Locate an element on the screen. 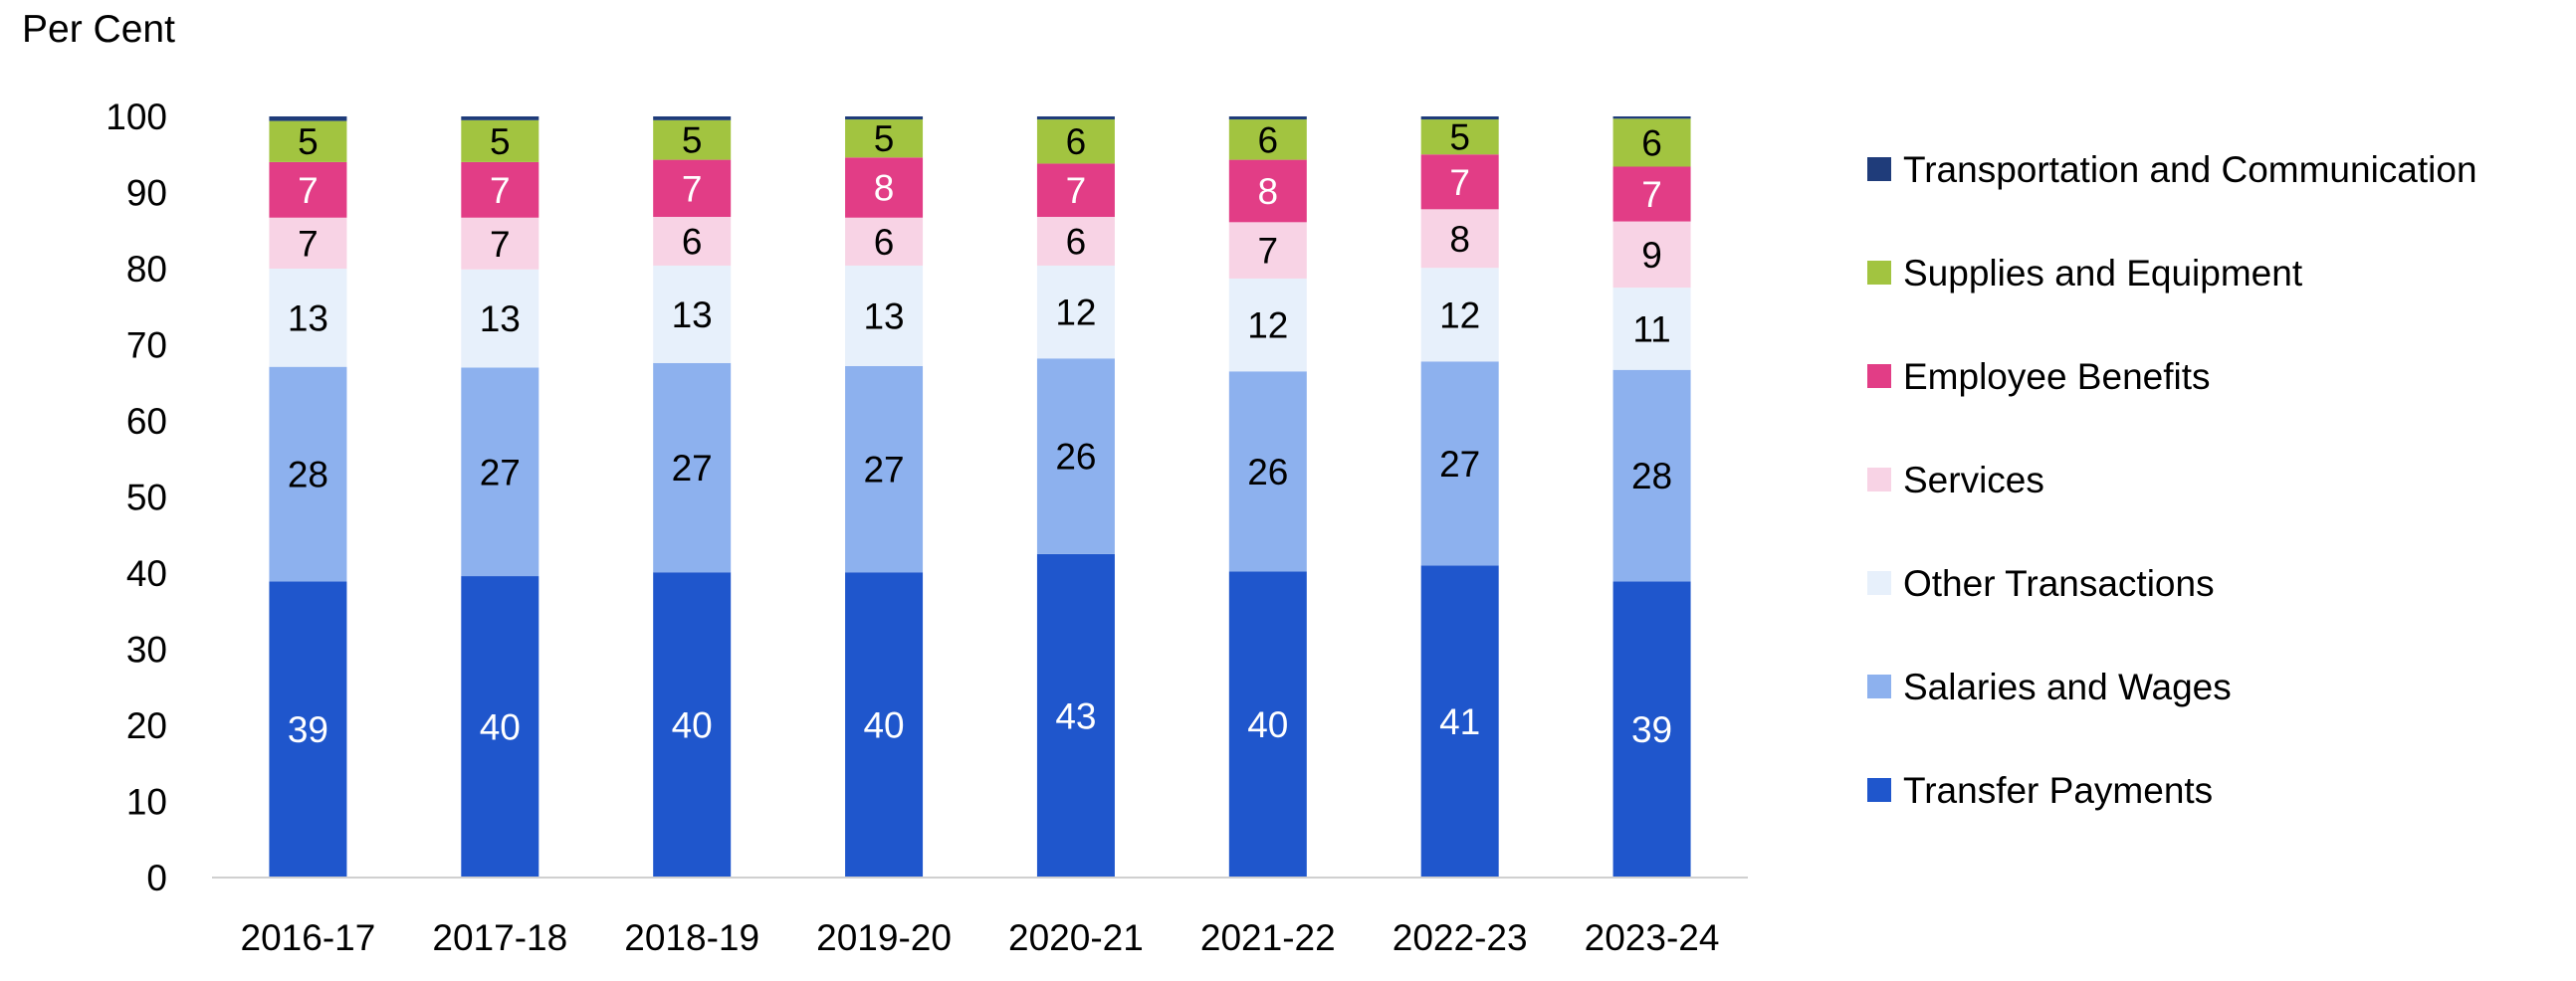  data-label: 28 is located at coordinates (308, 475).